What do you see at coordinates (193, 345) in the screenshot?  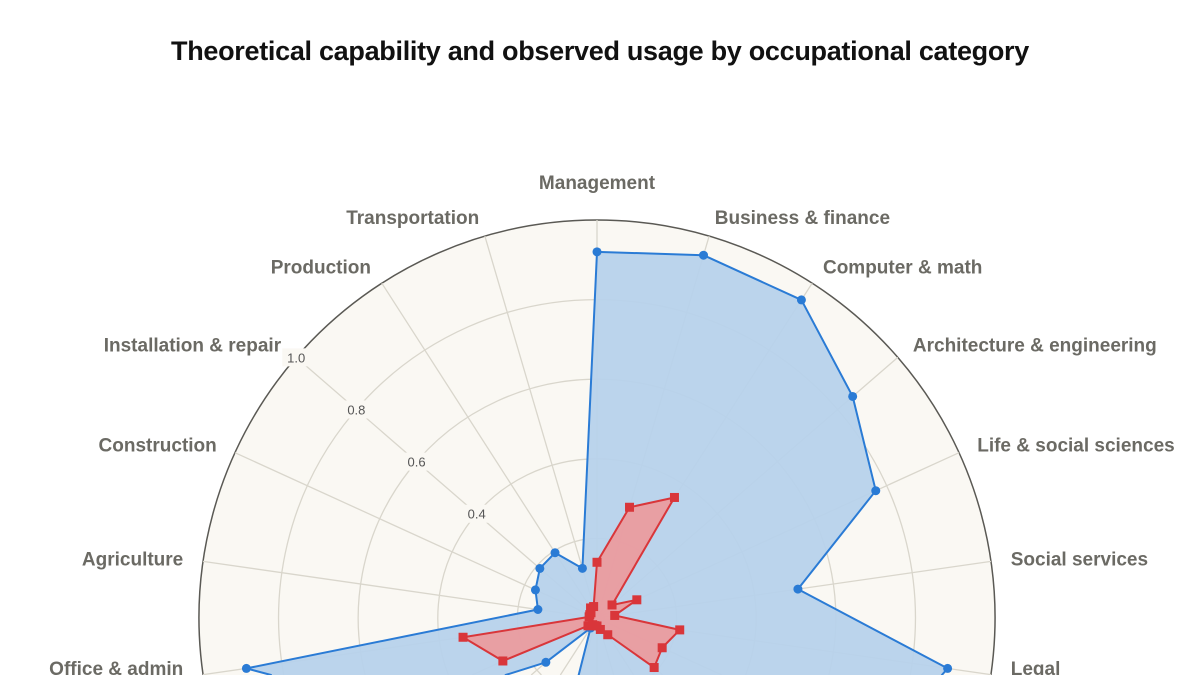 I see `category-label: Installation & repair` at bounding box center [193, 345].